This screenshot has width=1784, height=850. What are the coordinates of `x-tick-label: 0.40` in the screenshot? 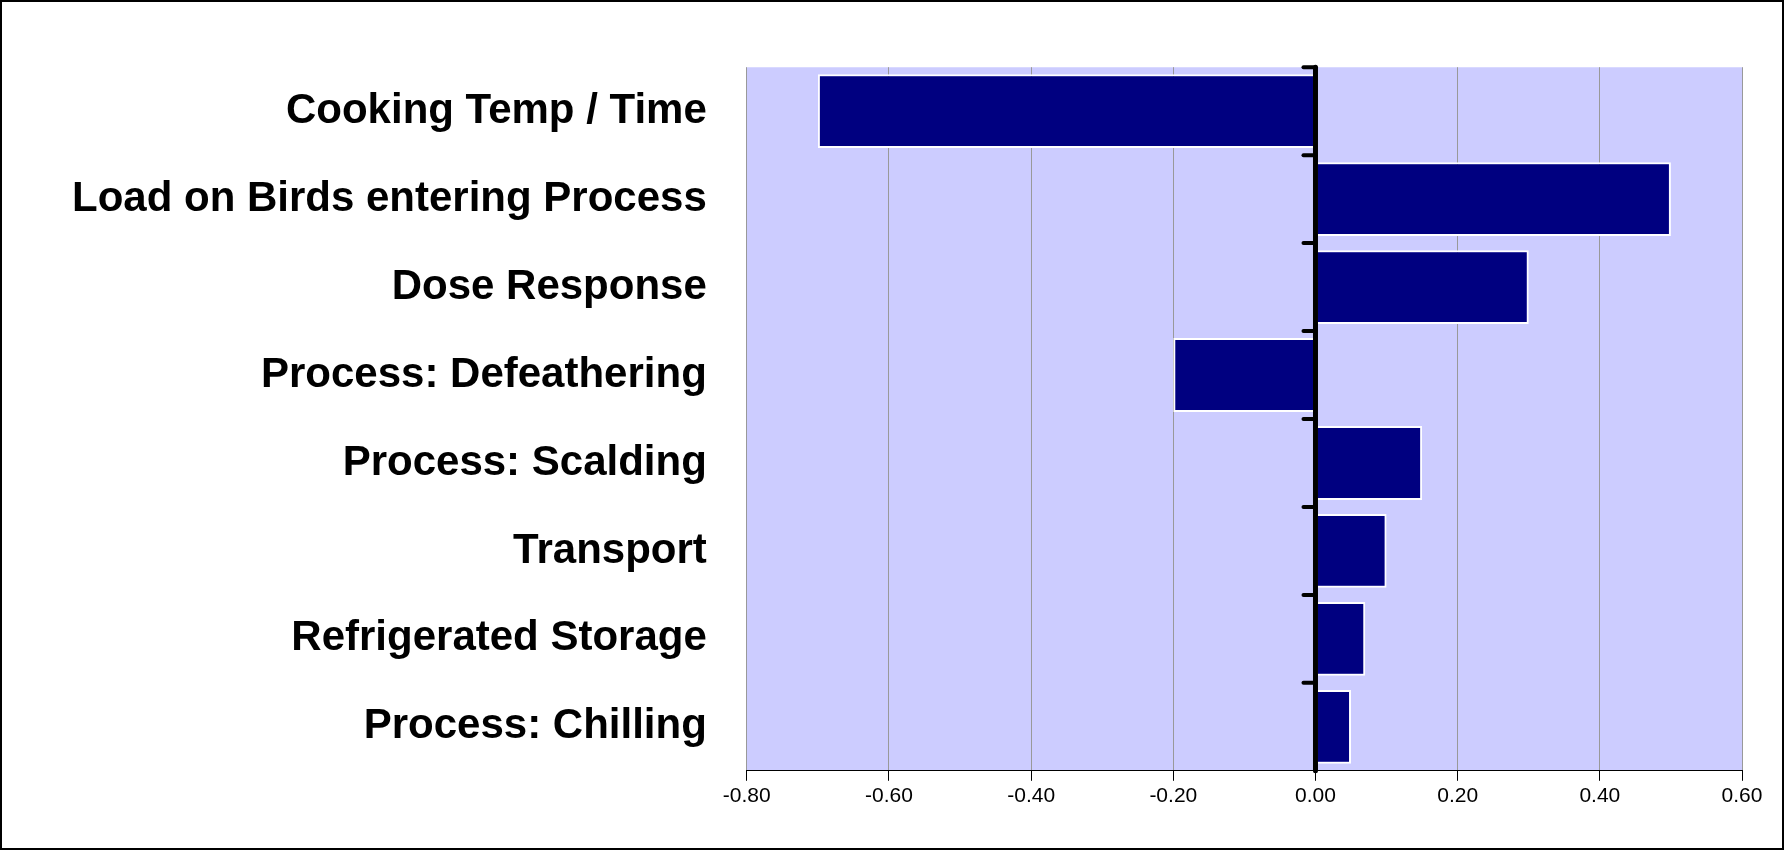 It's located at (1600, 795).